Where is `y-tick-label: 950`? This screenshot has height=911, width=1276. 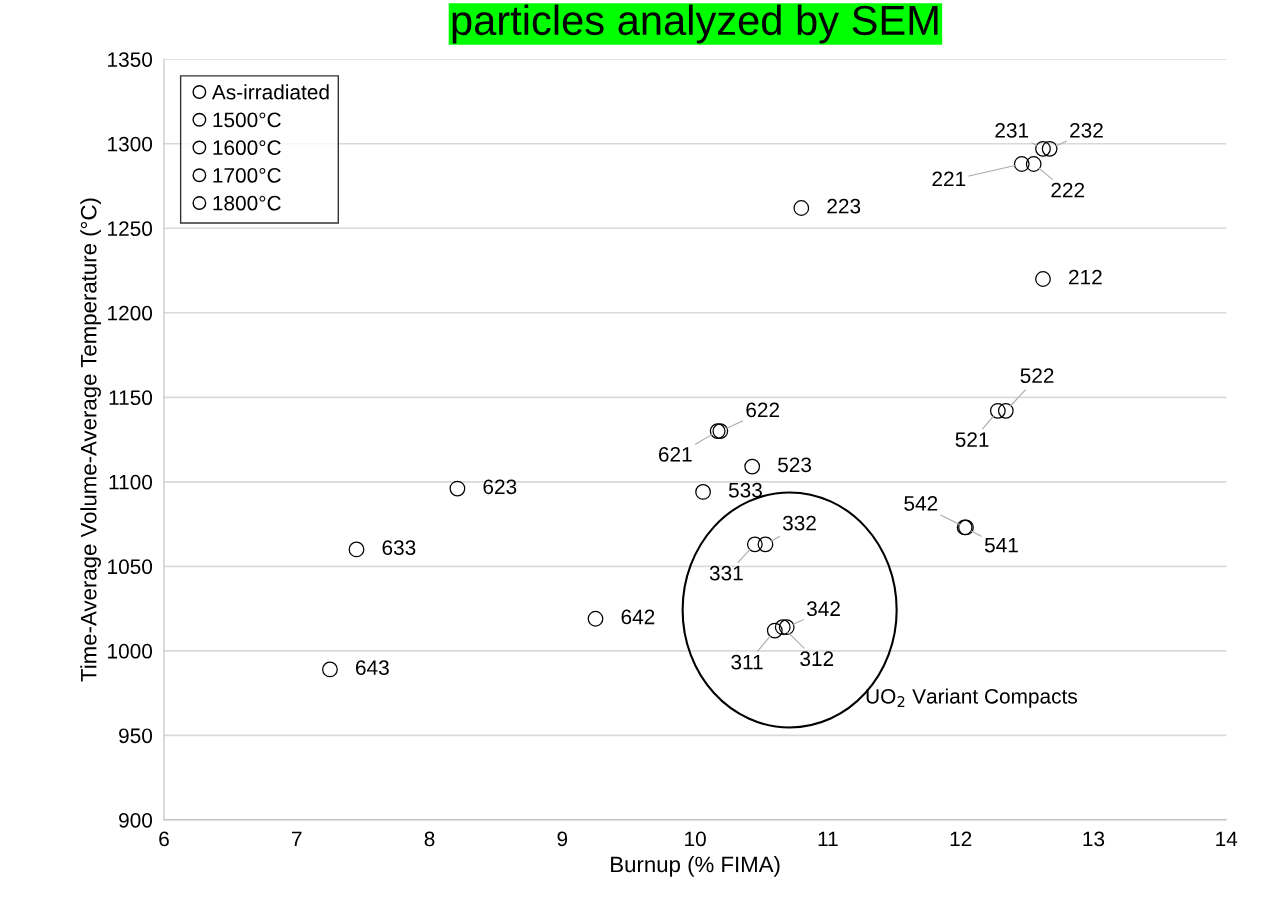 y-tick-label: 950 is located at coordinates (136, 736).